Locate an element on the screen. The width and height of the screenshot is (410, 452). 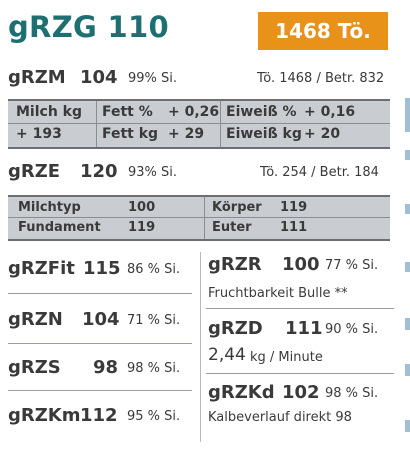
grze-name: gRZE is located at coordinates (34, 171).